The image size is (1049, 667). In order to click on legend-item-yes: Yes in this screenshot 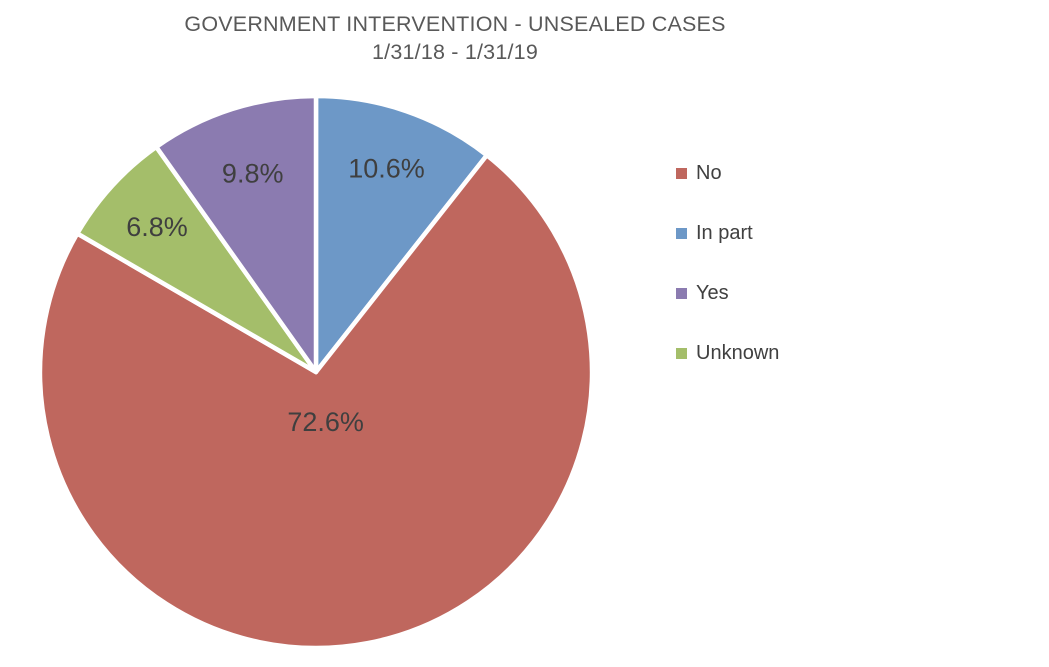, I will do `click(727, 293)`.